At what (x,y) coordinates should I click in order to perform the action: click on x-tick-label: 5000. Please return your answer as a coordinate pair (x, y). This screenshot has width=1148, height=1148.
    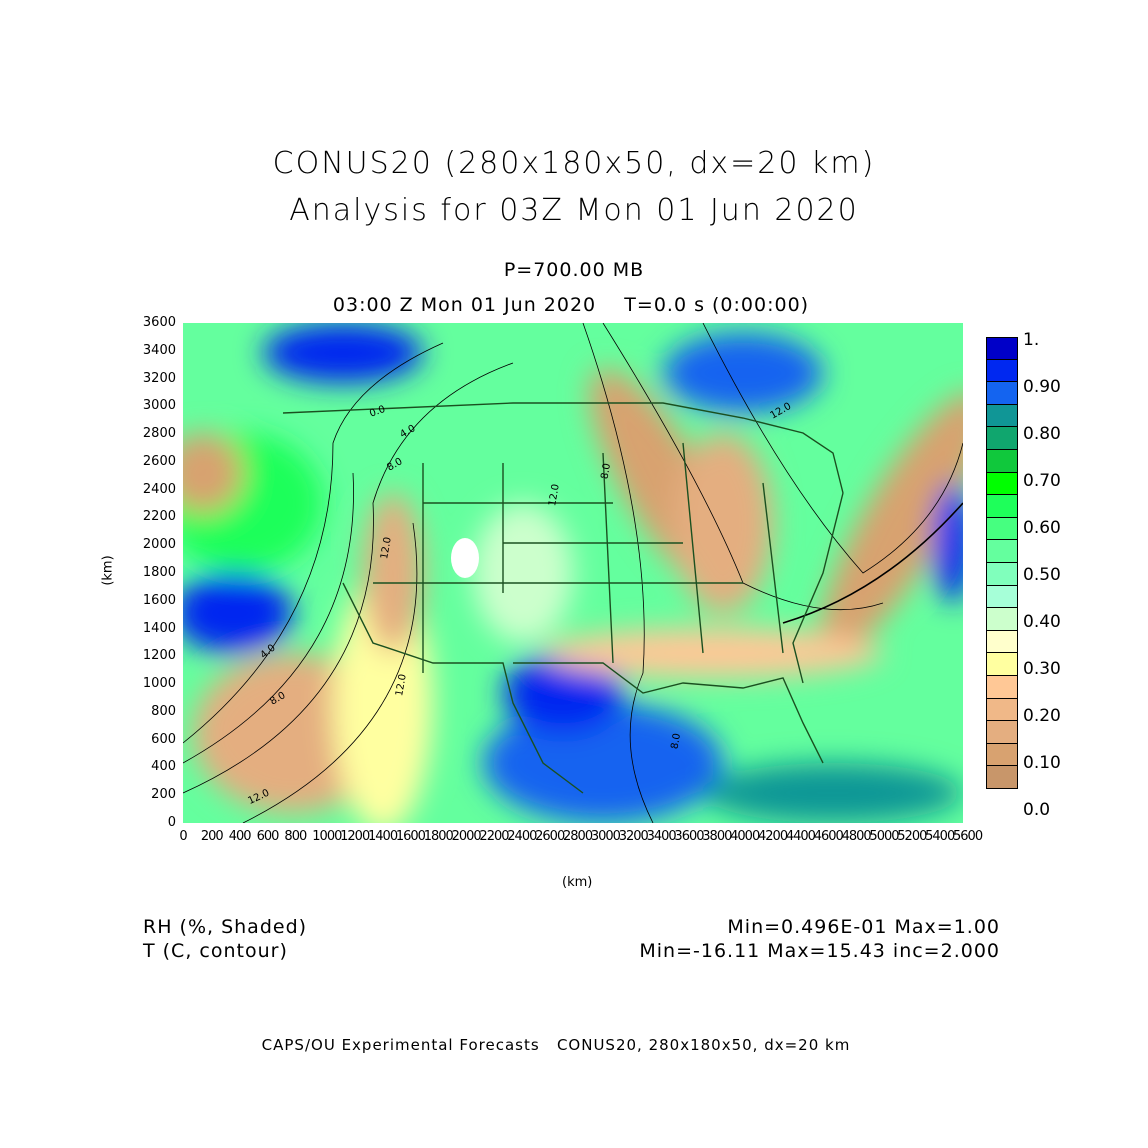
    Looking at the image, I should click on (884, 836).